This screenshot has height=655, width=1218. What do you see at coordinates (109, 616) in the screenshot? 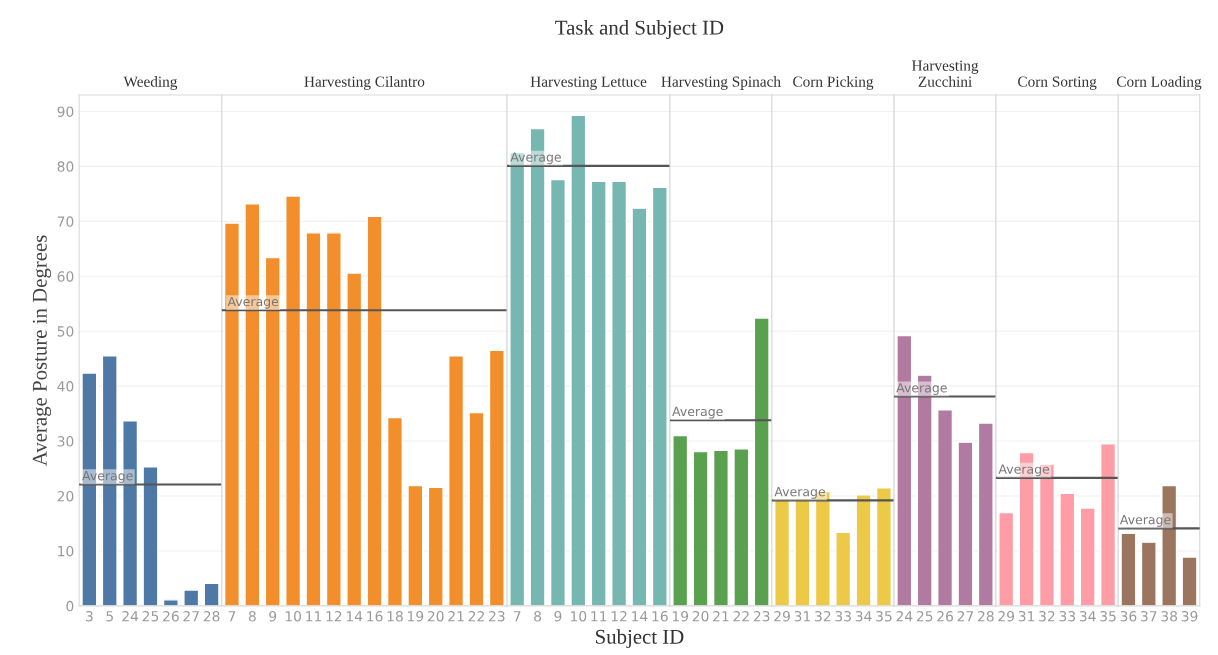
I see `x-tick-label: 5` at bounding box center [109, 616].